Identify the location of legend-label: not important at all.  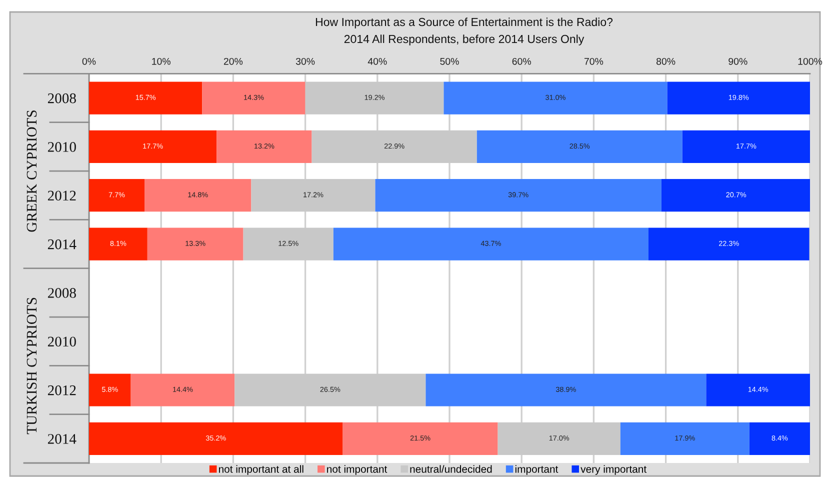
(261, 470).